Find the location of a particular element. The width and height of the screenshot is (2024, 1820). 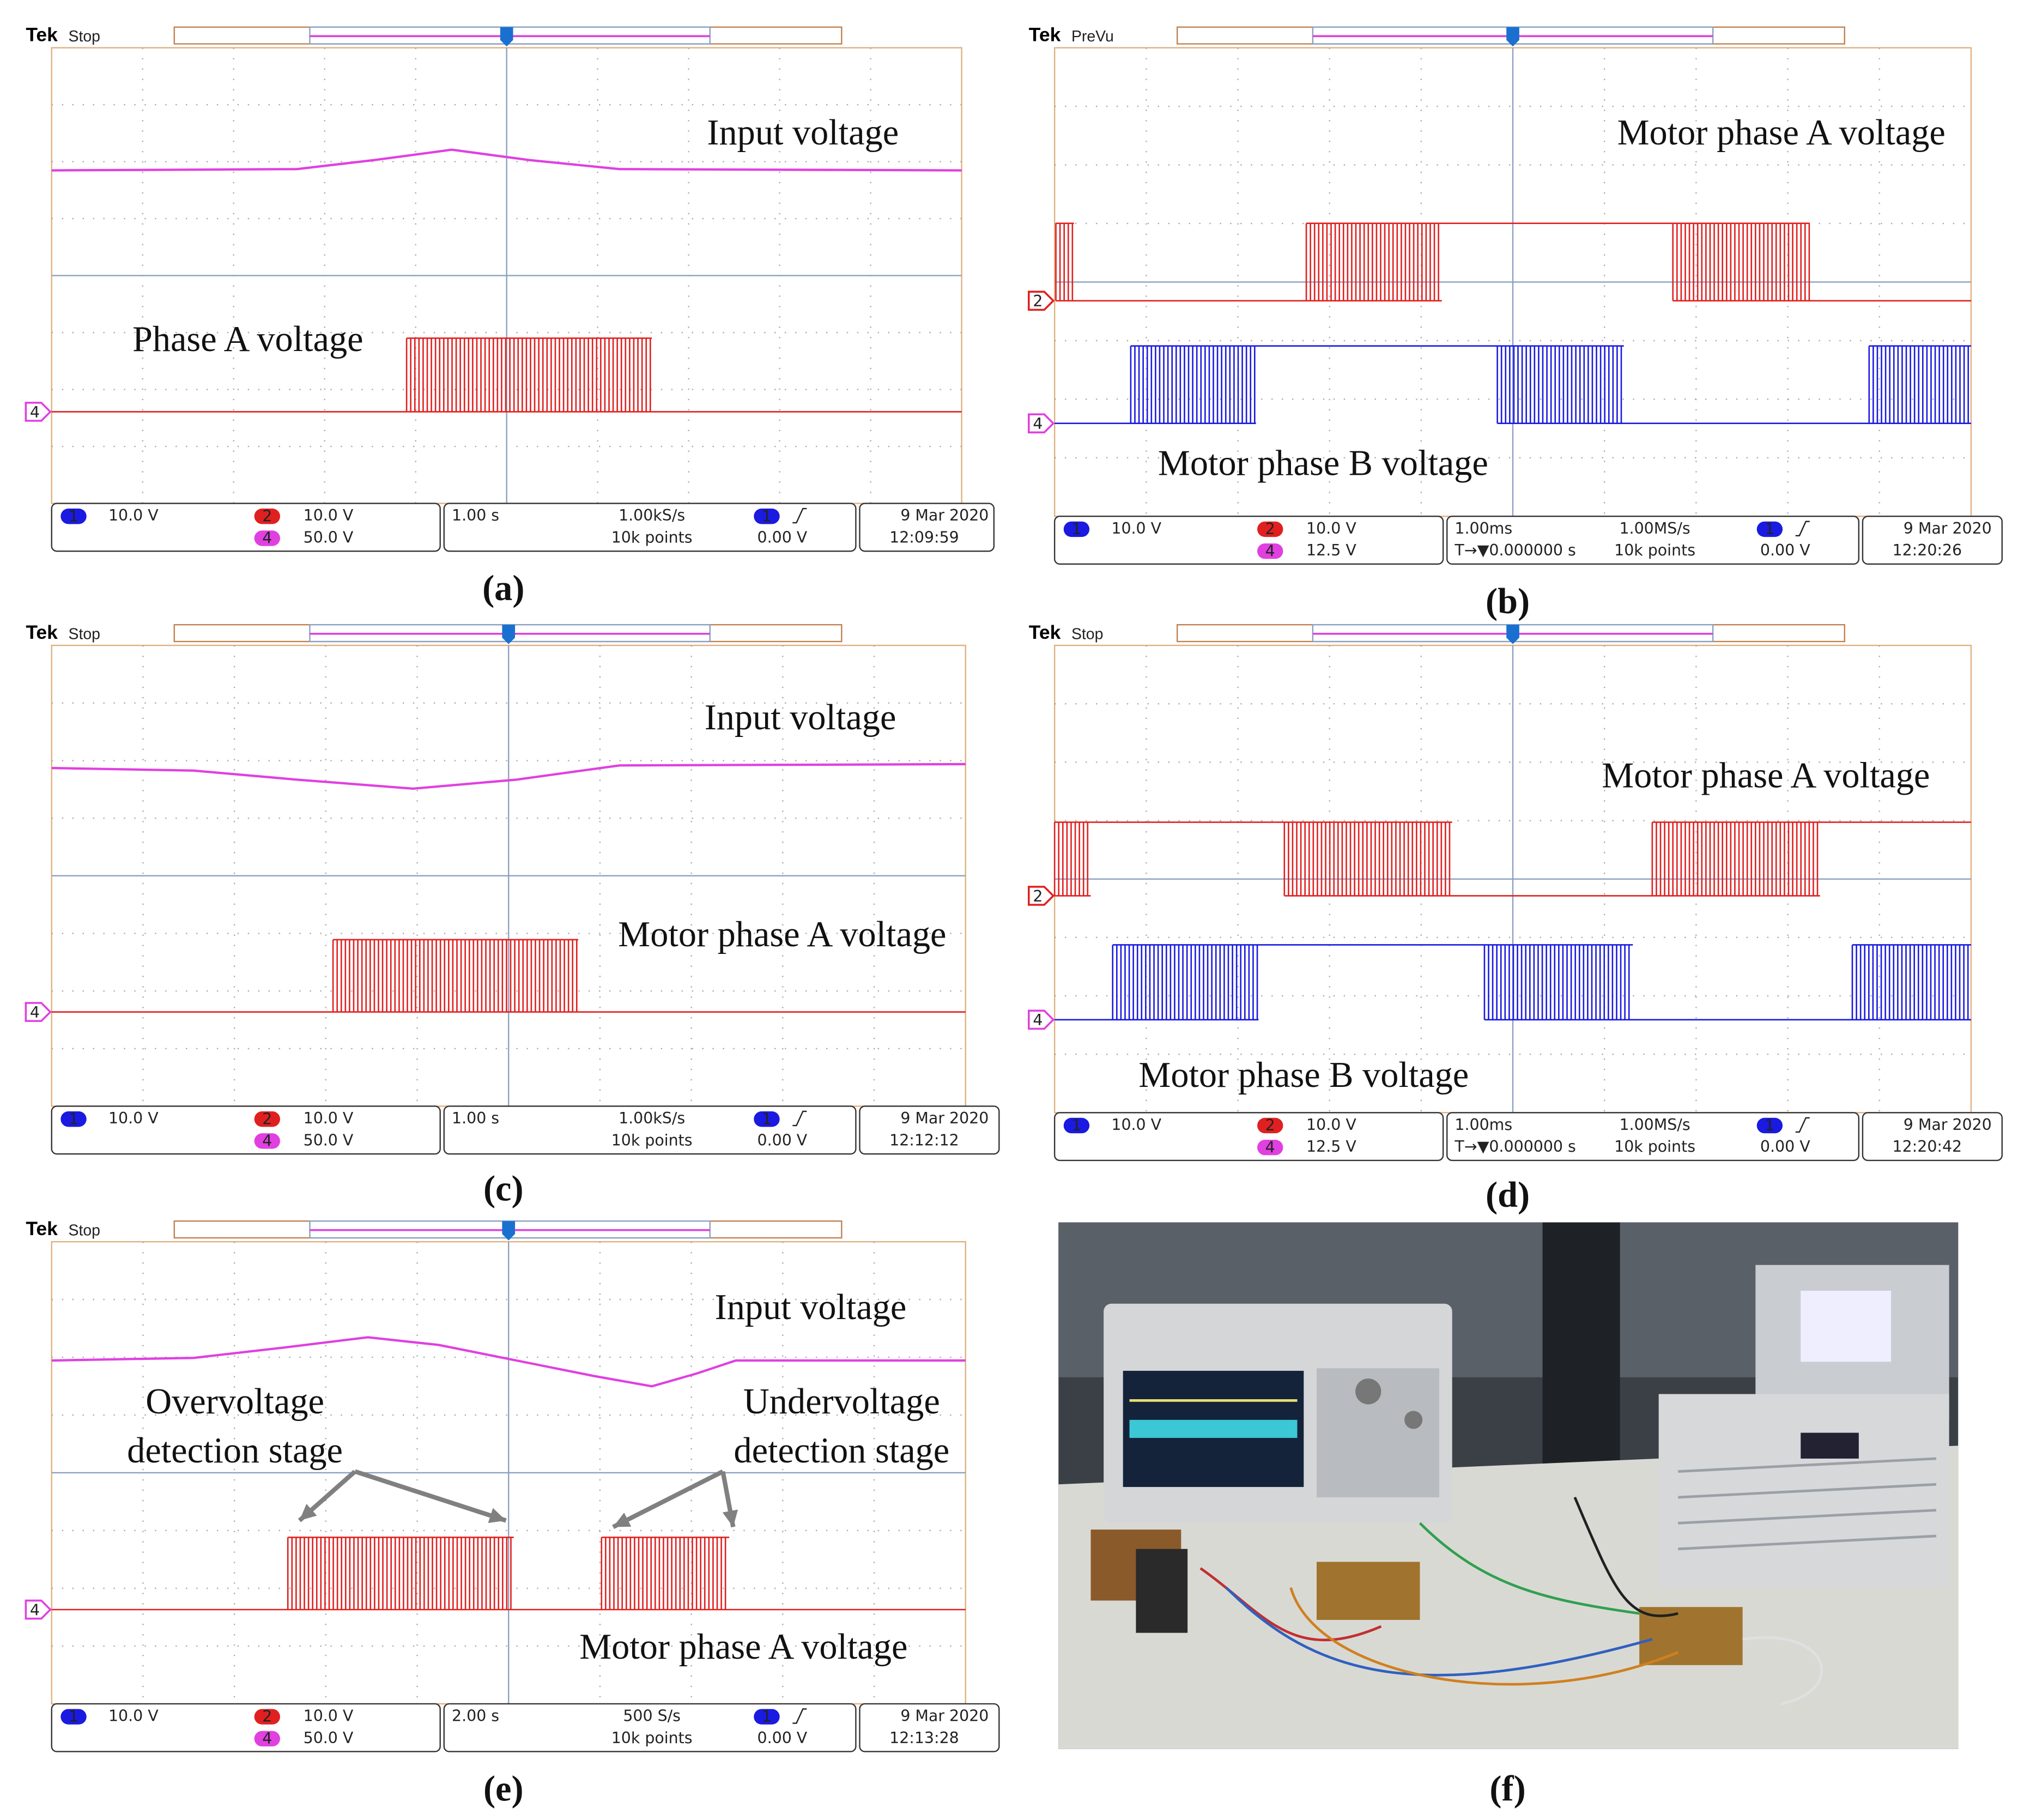

time: 12:20:42 is located at coordinates (1927, 1147).